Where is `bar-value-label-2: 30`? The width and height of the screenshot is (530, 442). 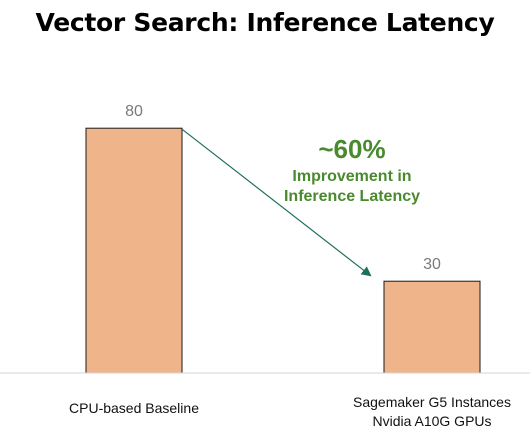 bar-value-label-2: 30 is located at coordinates (432, 264).